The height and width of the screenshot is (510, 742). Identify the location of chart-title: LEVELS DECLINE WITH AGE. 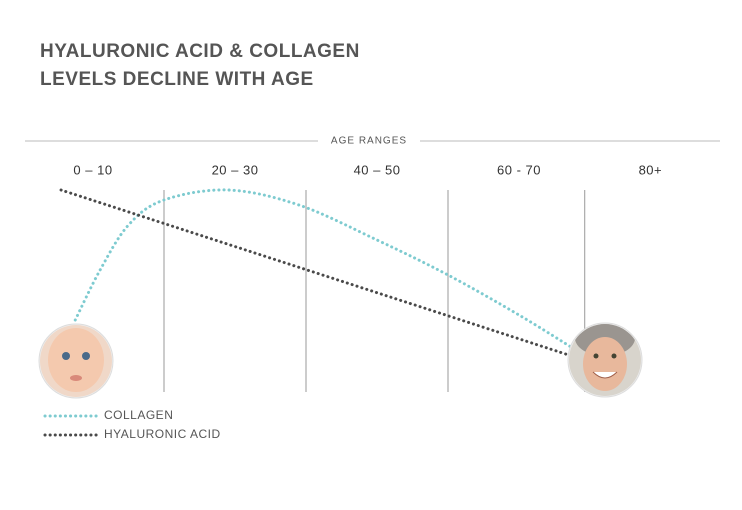
(177, 79).